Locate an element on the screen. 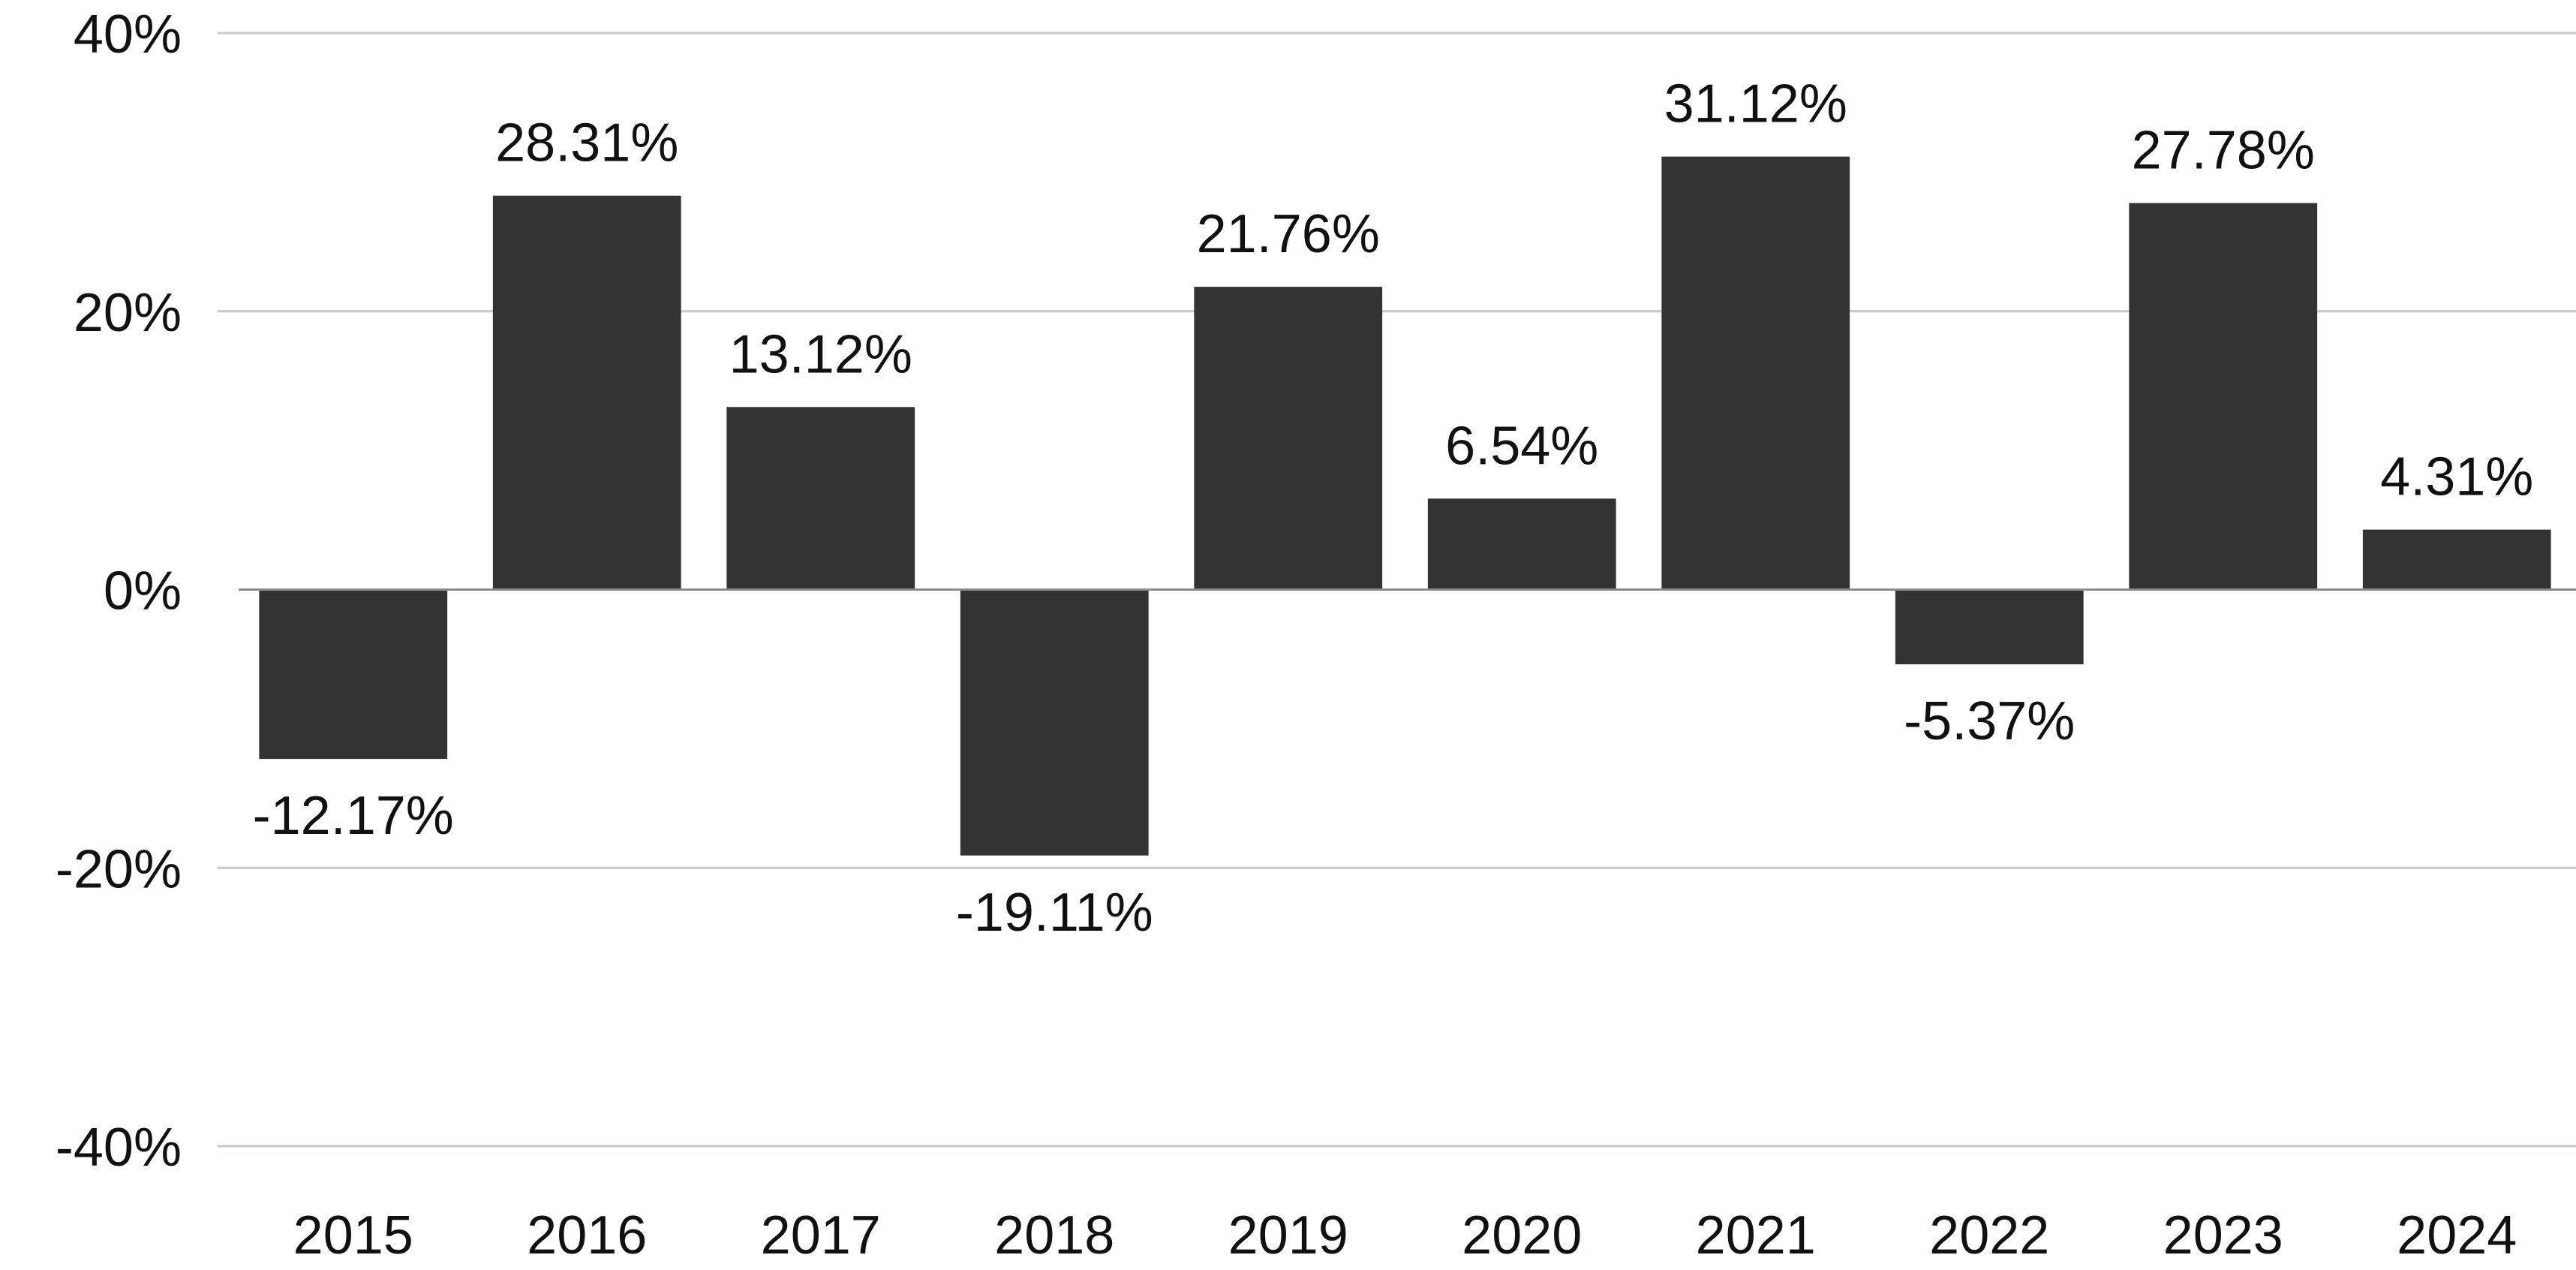 This screenshot has width=2576, height=1270. data-label: 13.12% is located at coordinates (820, 354).